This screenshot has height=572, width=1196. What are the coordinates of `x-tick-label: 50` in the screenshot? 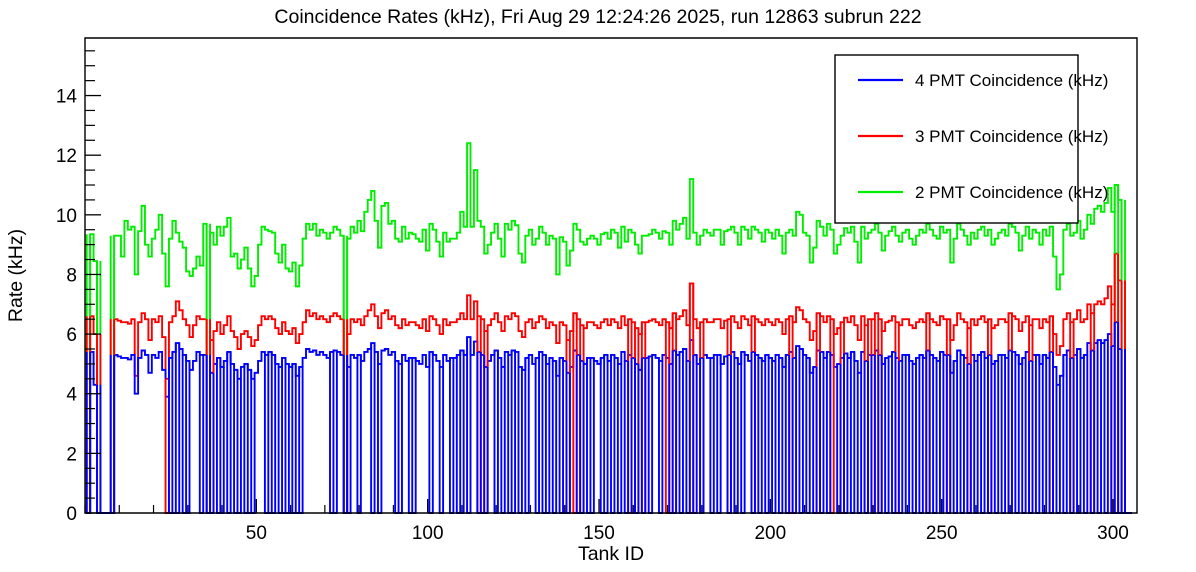 It's located at (256, 533).